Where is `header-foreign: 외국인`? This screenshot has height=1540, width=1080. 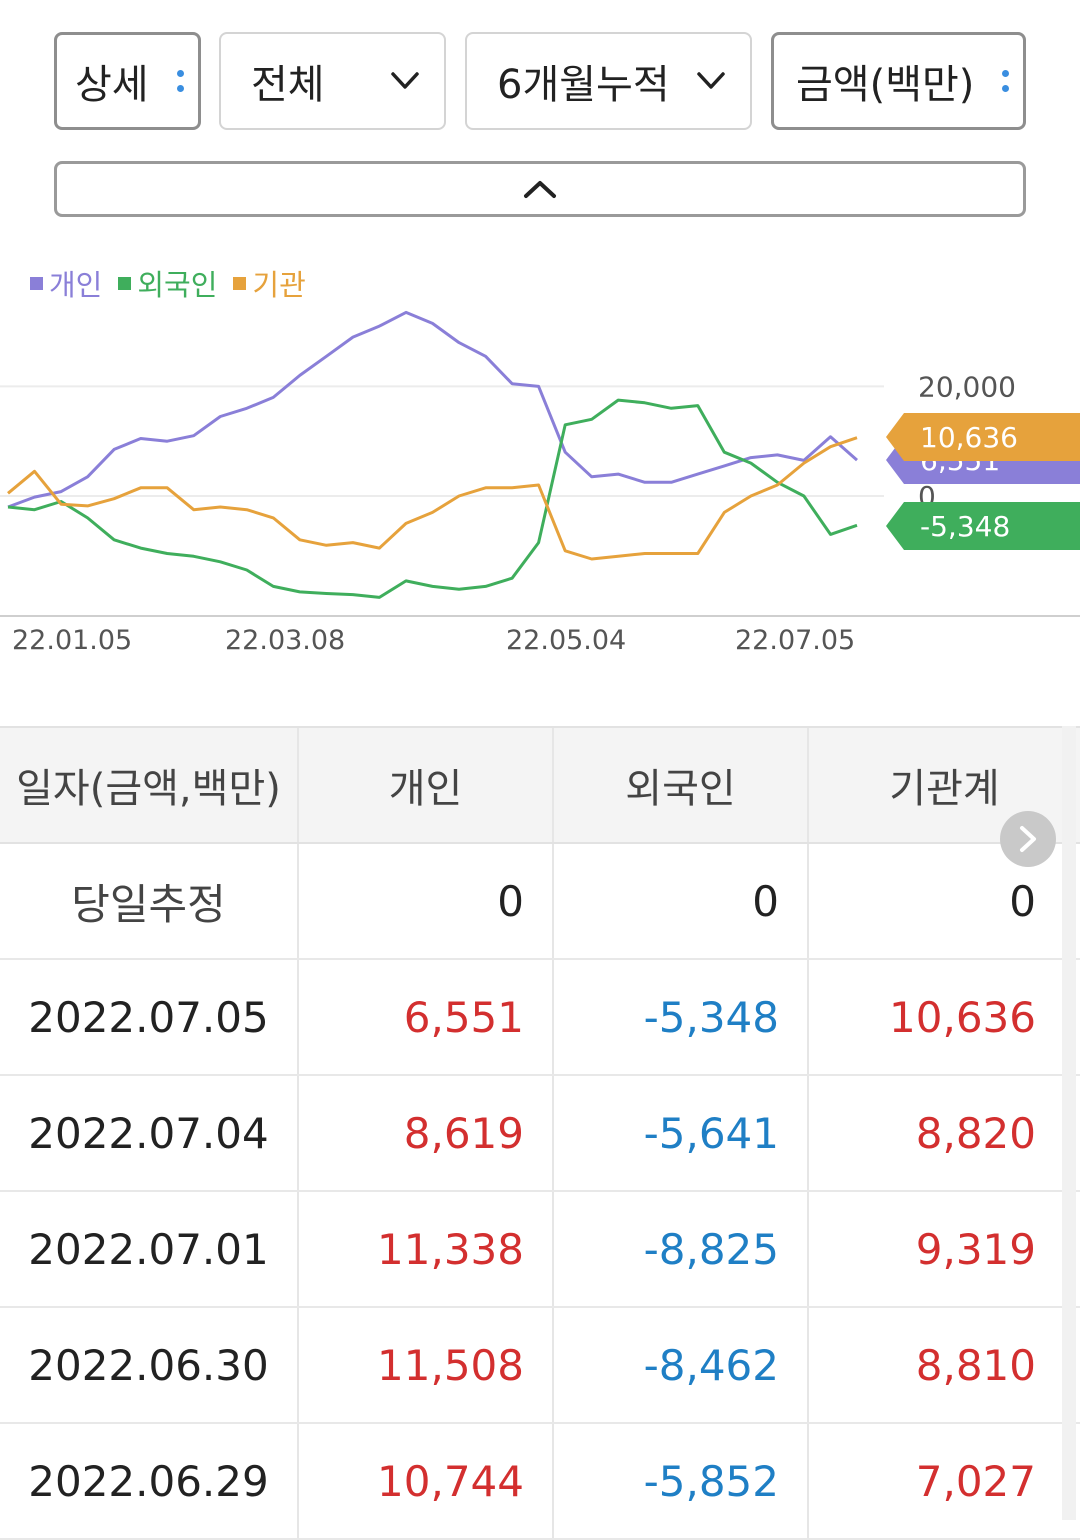 header-foreign: 외국인 is located at coordinates (680, 785).